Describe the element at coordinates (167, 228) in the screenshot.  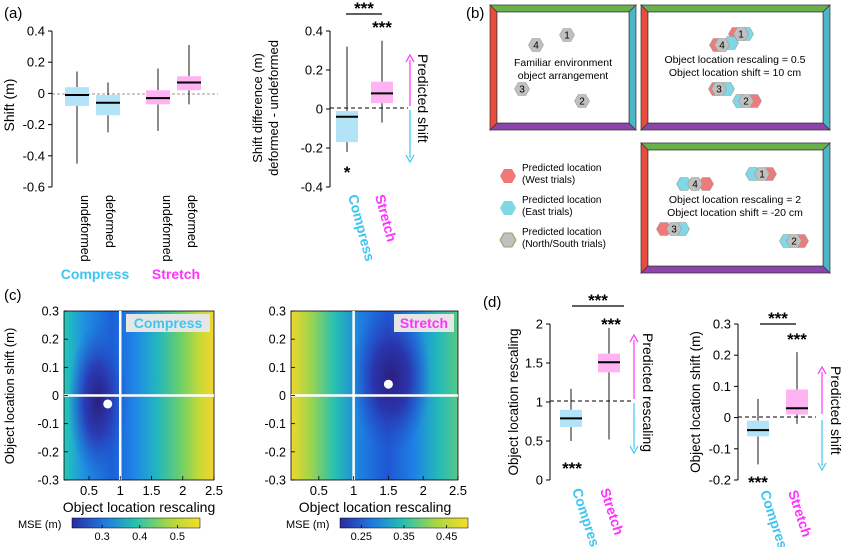
I see `a1-cat-3: undeformed` at that location.